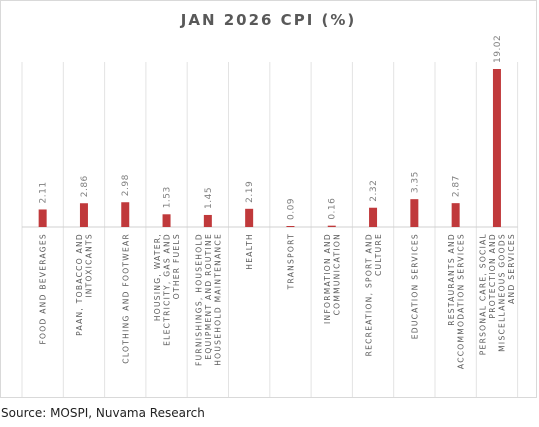 This screenshot has width=539, height=427. What do you see at coordinates (492, 276) in the screenshot?
I see `category-label: PROTECTION AND` at bounding box center [492, 276].